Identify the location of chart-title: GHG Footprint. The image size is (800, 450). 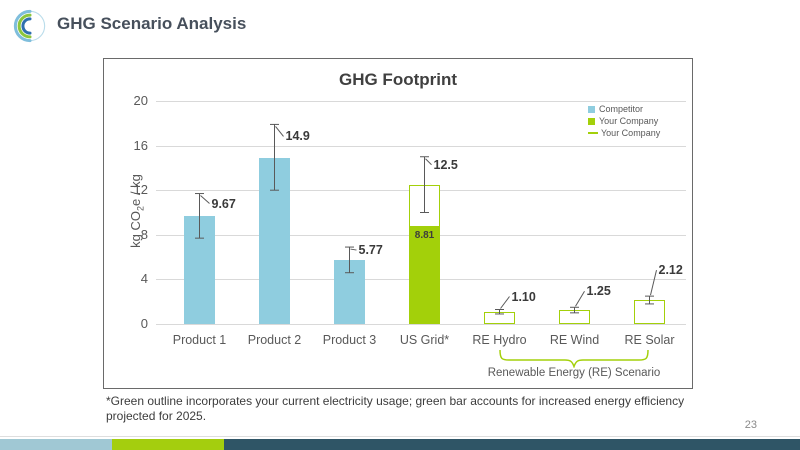
(398, 79).